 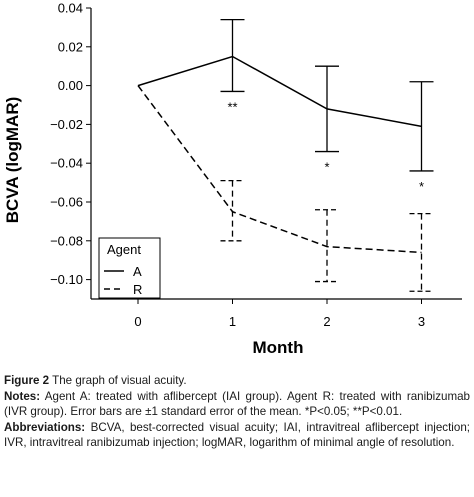 I want to click on y-axis-title: BCVA (logMAR), so click(x=12, y=160).